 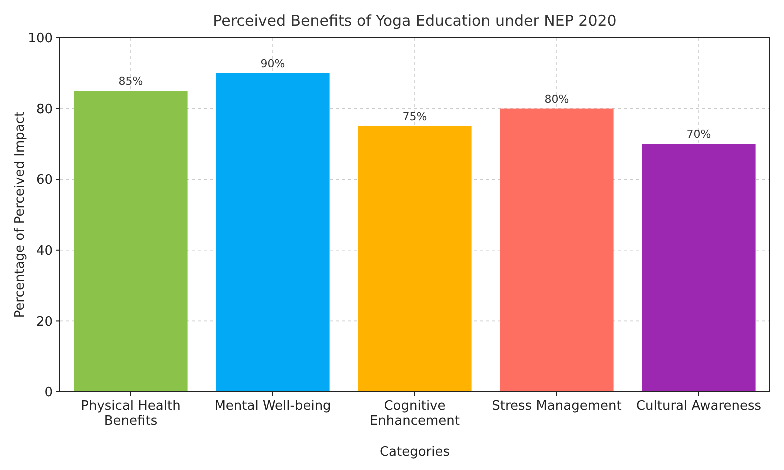 I want to click on data-label: 90%, so click(x=273, y=63).